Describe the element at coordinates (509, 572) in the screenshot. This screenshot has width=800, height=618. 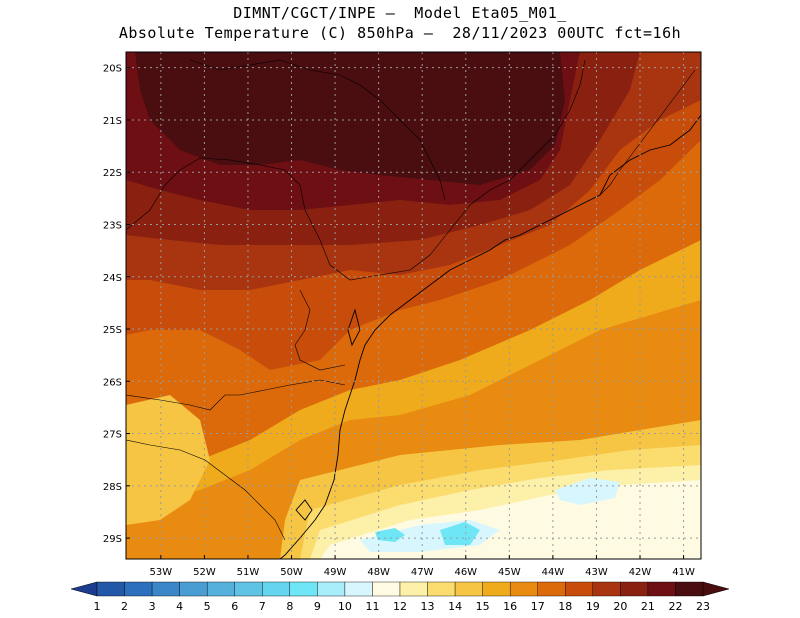
I see `lon-label: 45W` at that location.